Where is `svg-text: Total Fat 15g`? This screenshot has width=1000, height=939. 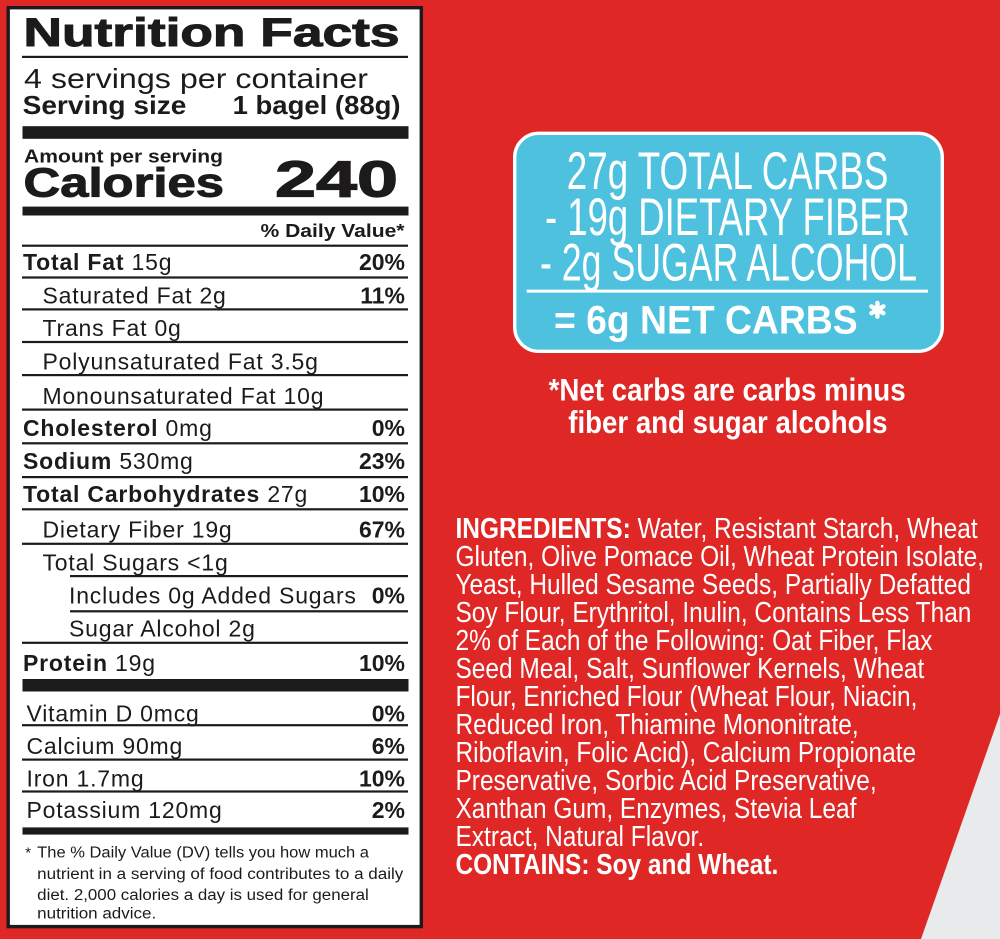 svg-text: Total Fat 15g is located at coordinates (97, 262).